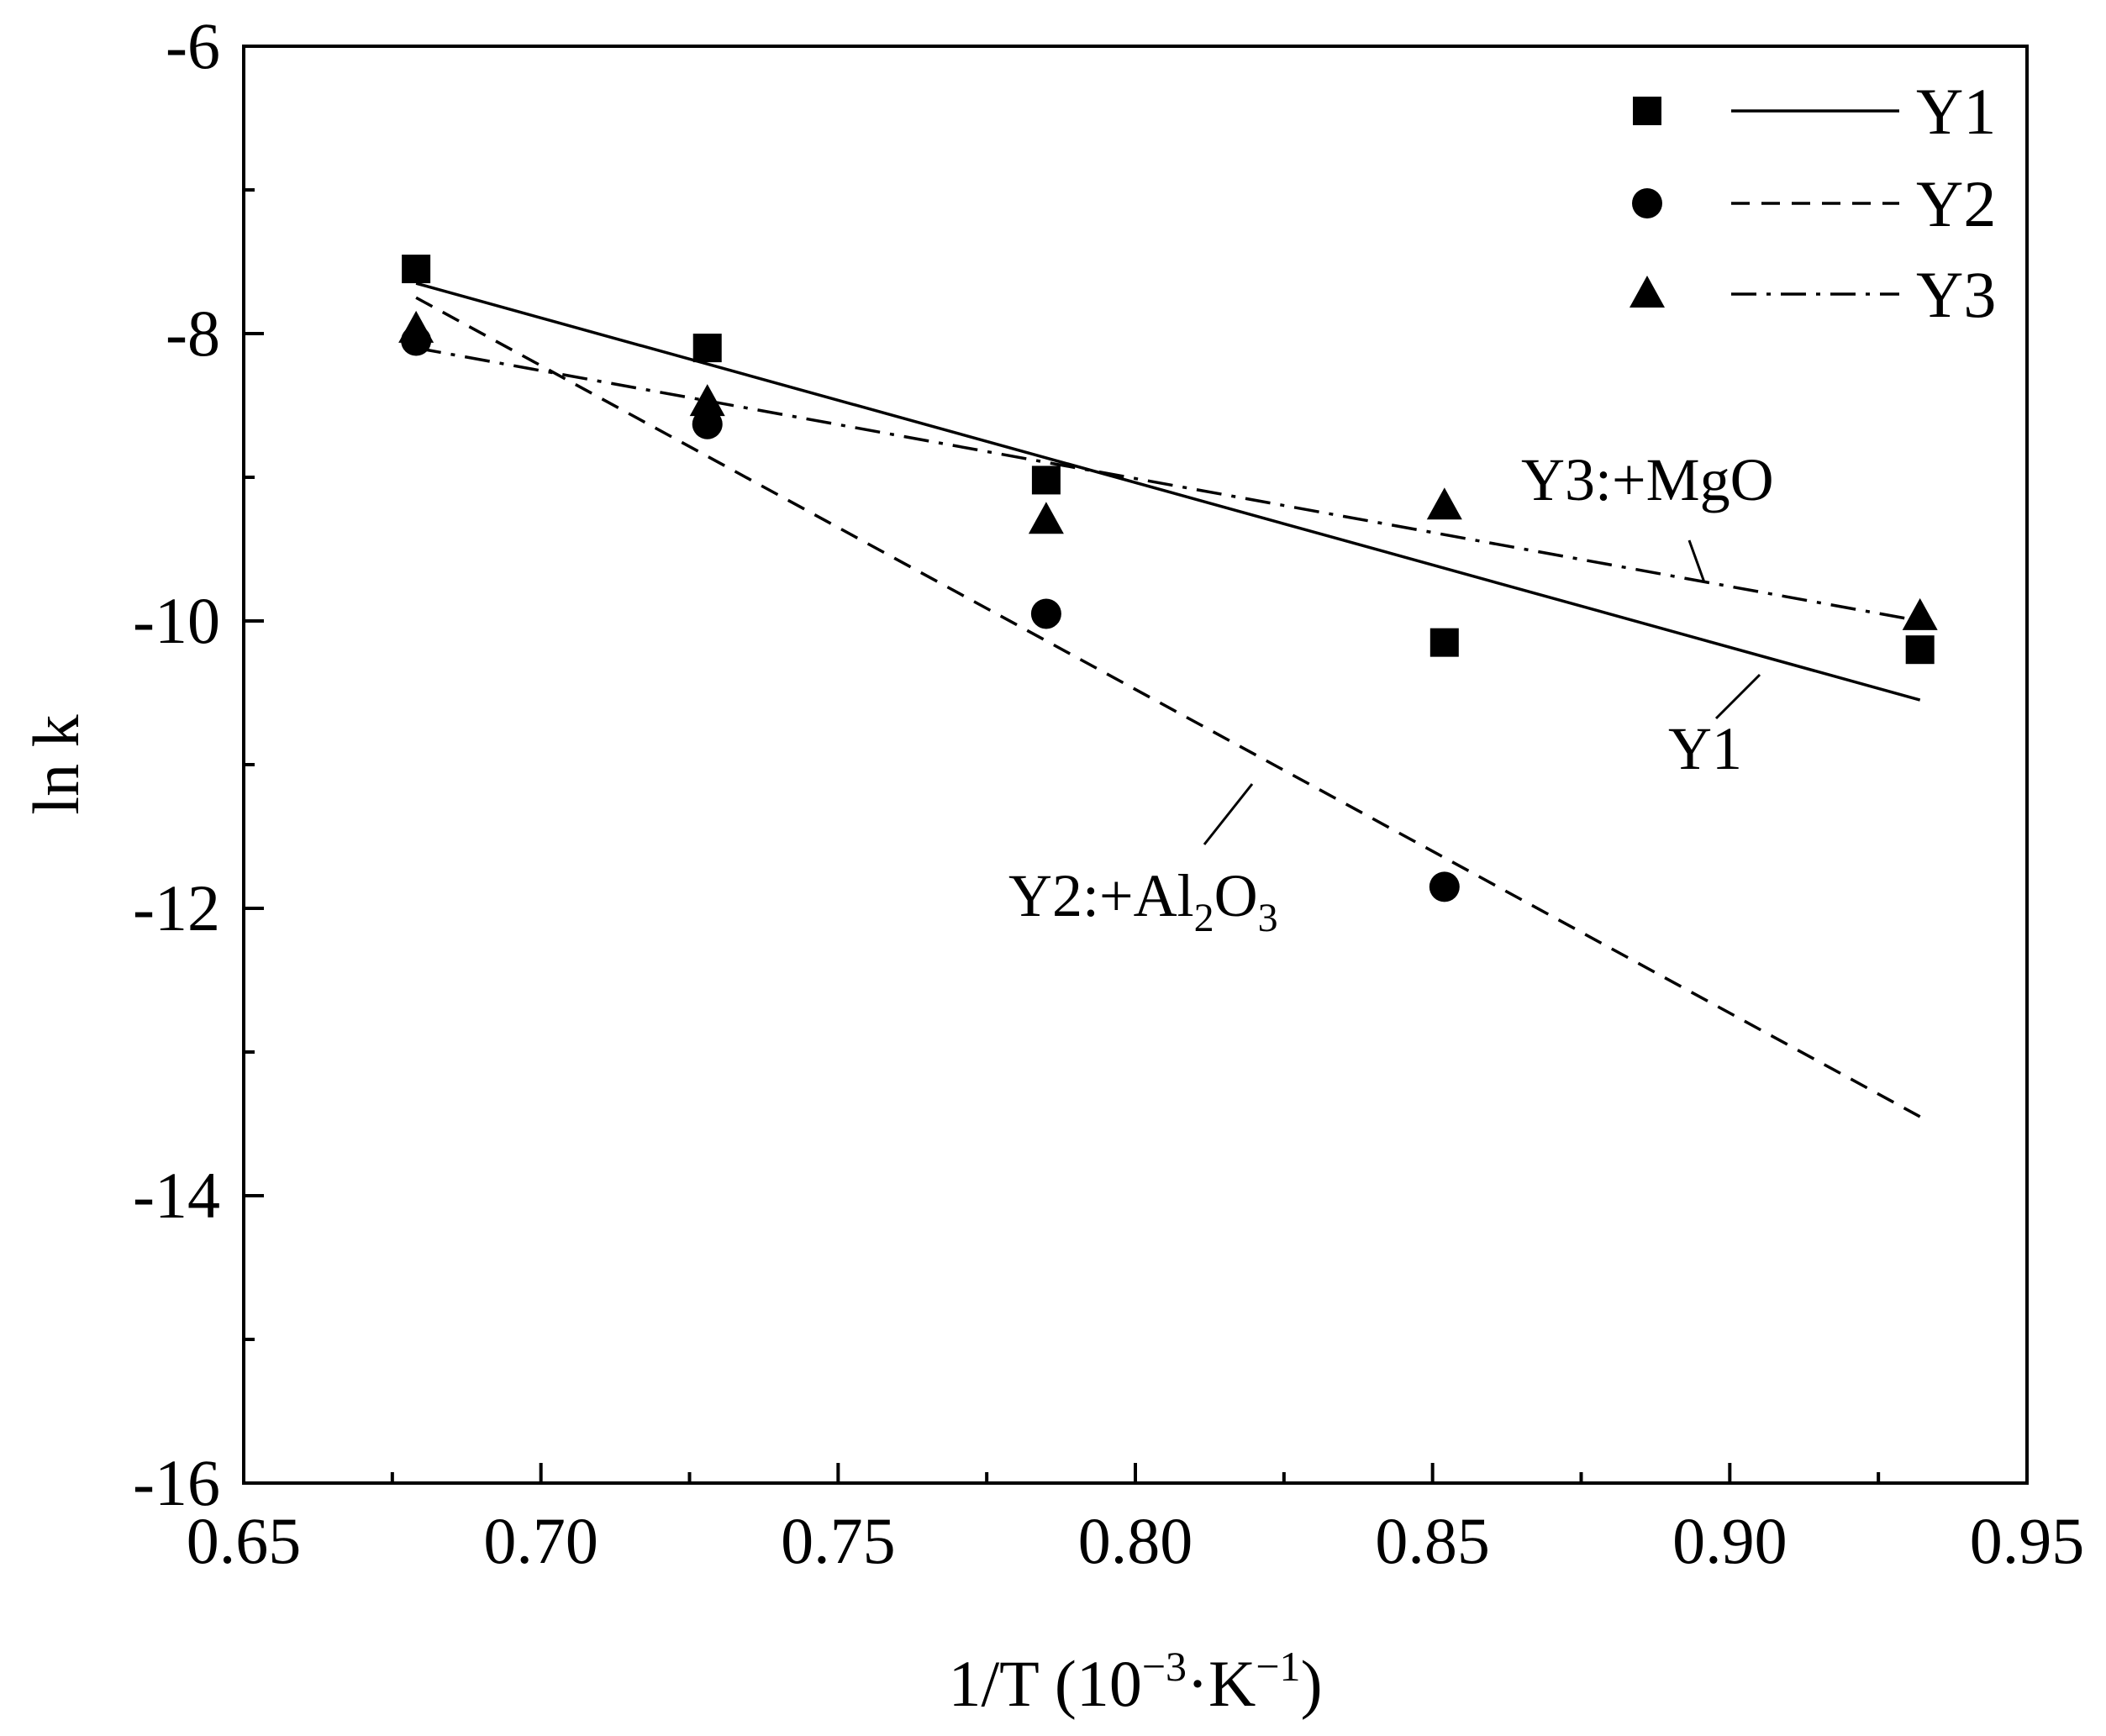 The width and height of the screenshot is (2106, 1736). Describe the element at coordinates (1101, 895) in the screenshot. I see `annotation-y2-main: Y2:+Al` at that location.